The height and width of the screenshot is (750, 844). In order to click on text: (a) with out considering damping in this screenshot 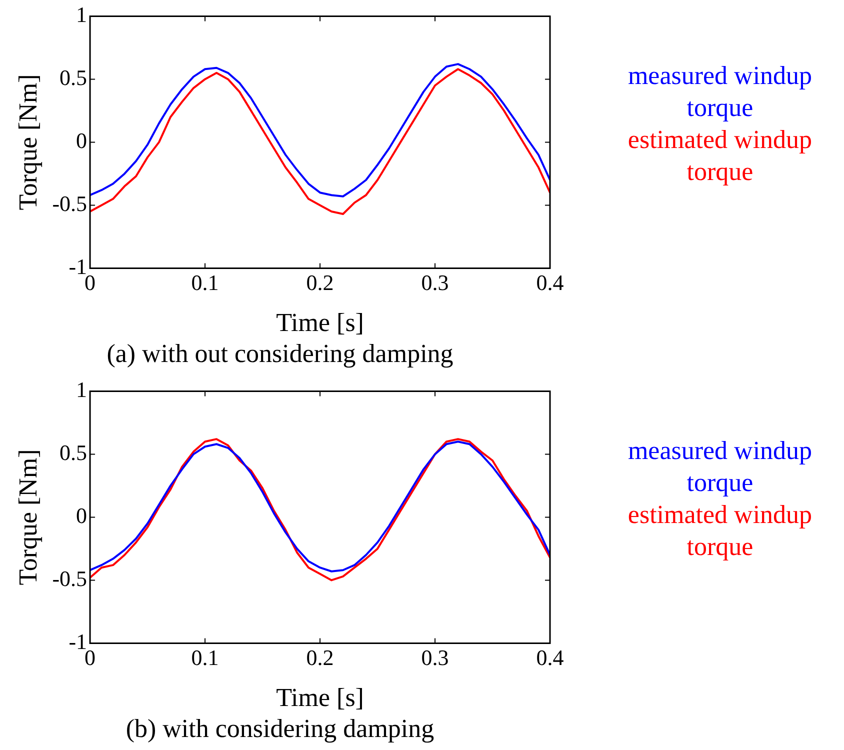, I will do `click(280, 353)`.